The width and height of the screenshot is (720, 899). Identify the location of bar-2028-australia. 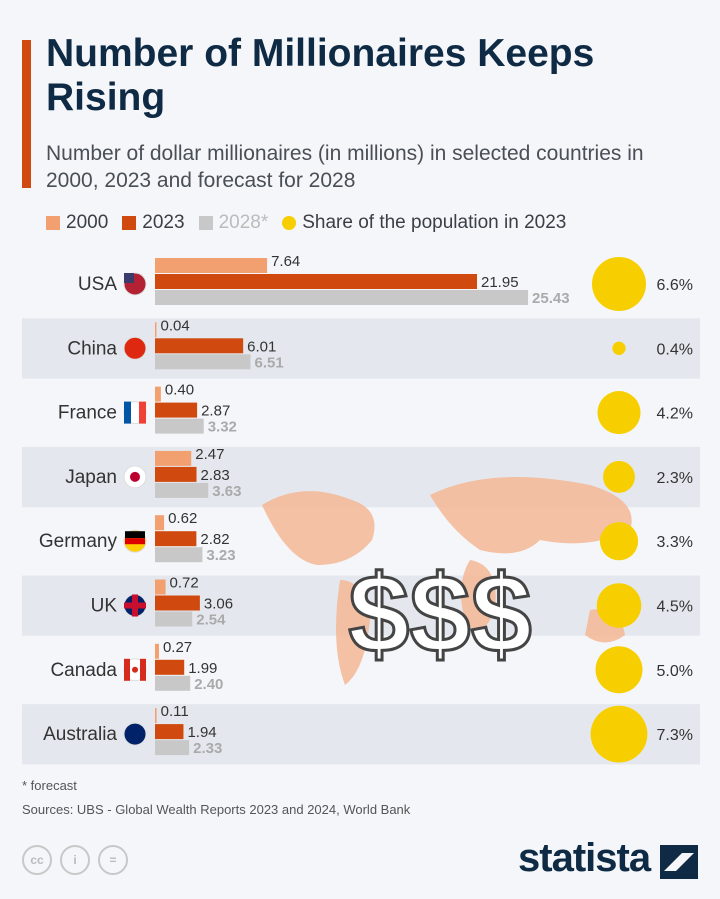
(172, 748).